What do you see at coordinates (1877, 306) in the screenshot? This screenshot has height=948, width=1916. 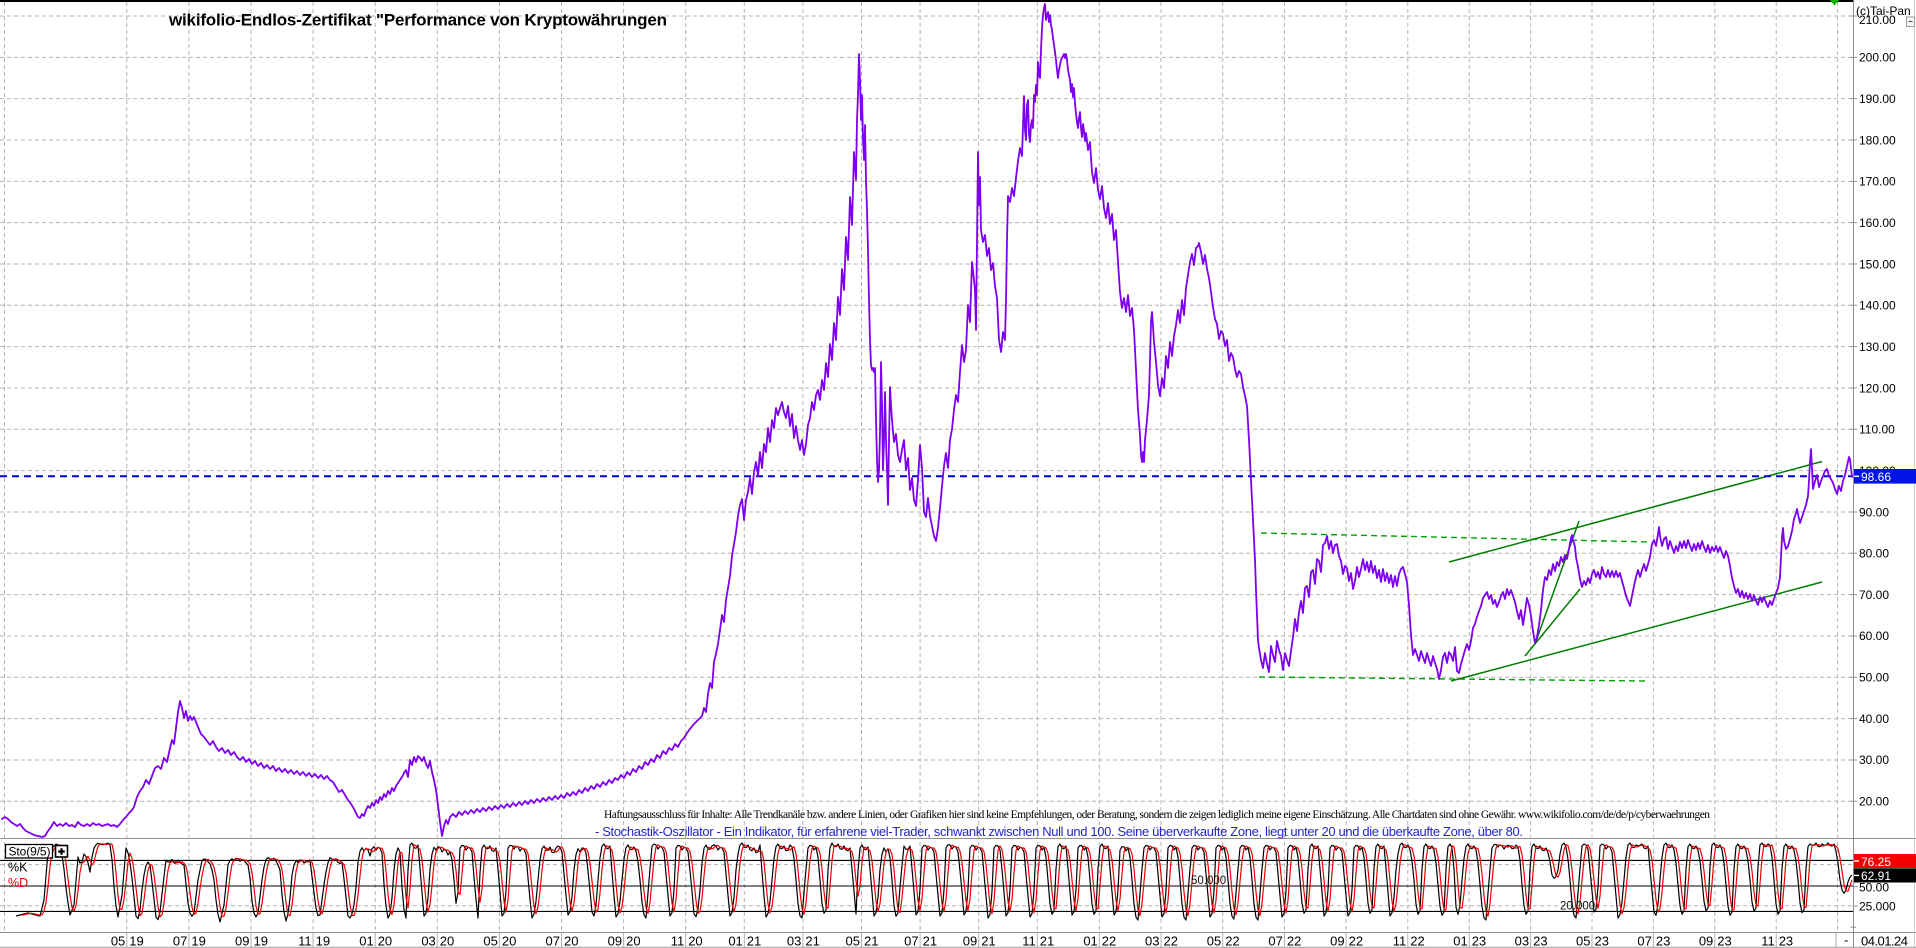 I see `svg-text: 140.00` at bounding box center [1877, 306].